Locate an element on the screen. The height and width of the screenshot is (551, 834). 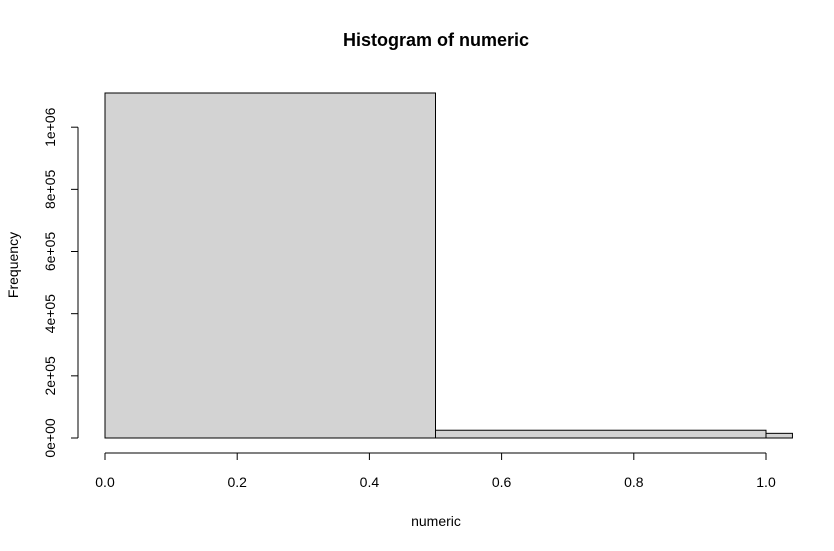
x-tick-label-4: 0.8 is located at coordinates (634, 482).